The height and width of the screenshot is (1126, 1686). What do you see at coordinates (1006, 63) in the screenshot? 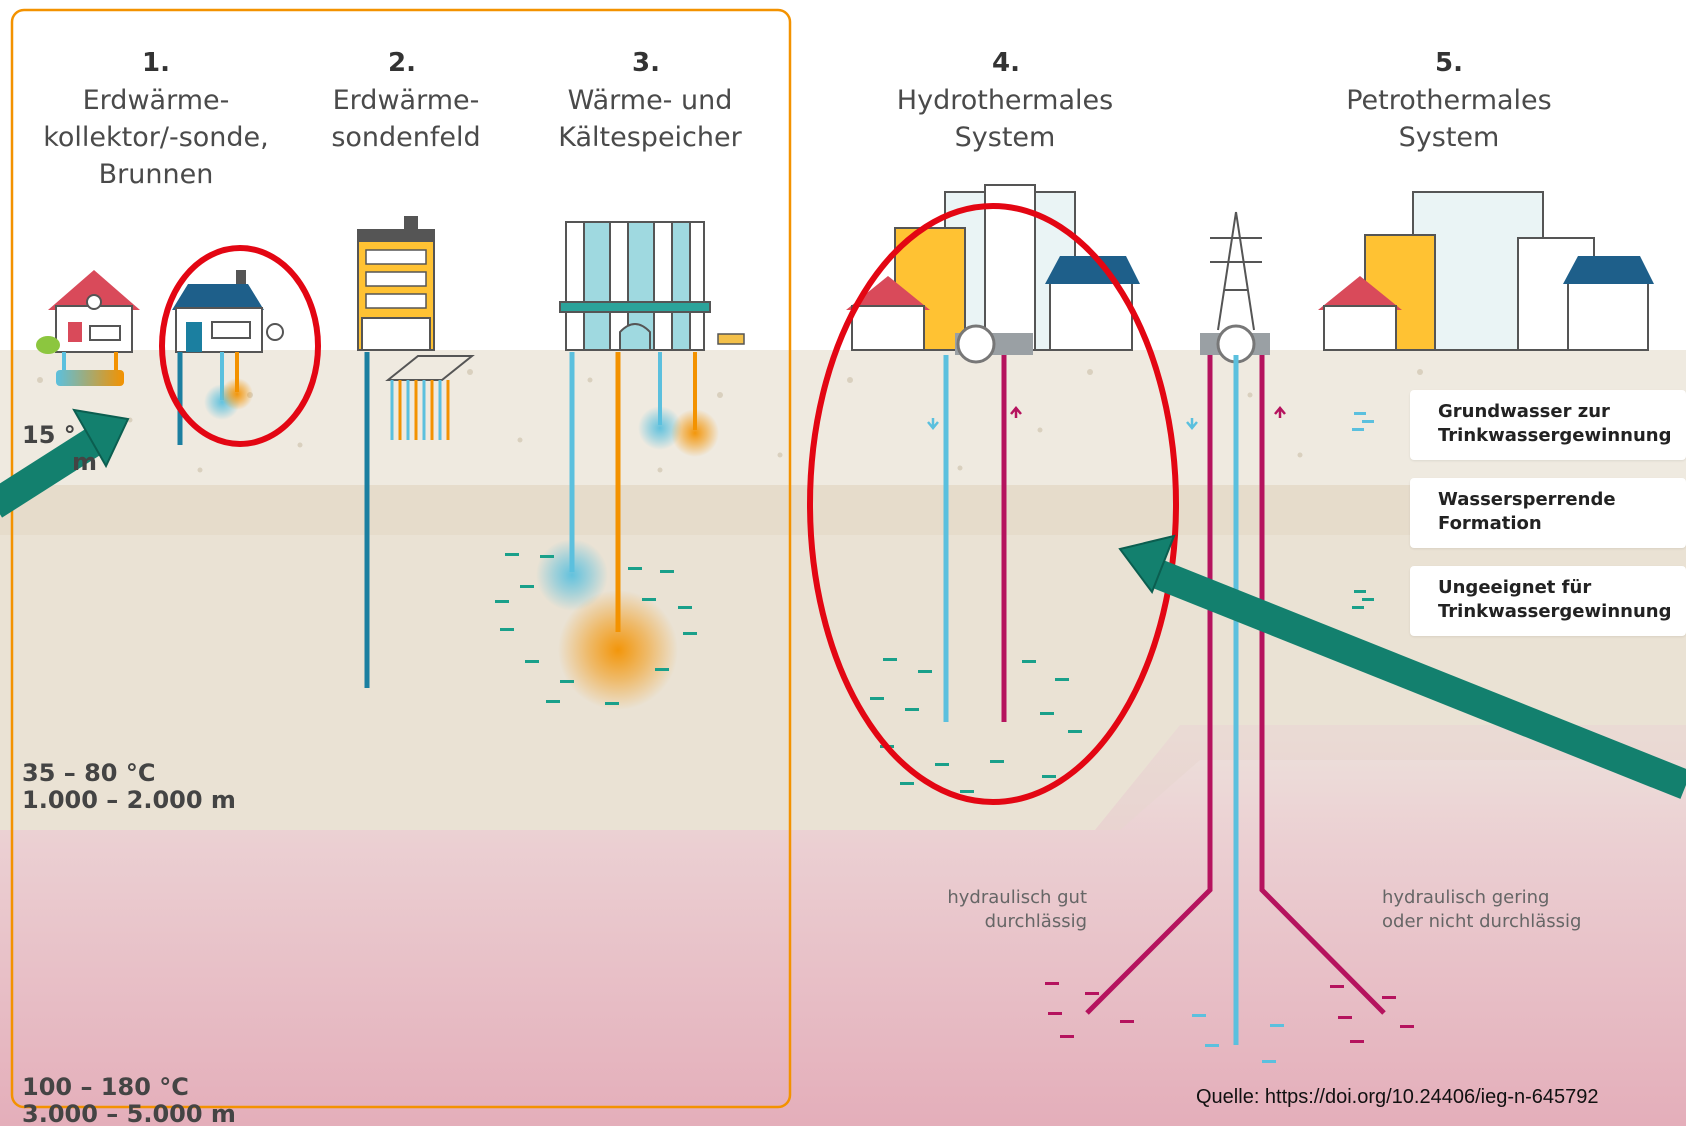
I see `system-4-number: 4.` at bounding box center [1006, 63].